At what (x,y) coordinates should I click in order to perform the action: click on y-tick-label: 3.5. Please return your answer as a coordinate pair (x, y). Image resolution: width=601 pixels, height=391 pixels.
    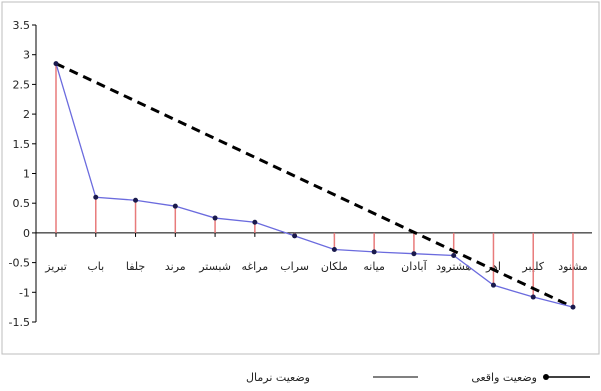
    Looking at the image, I should click on (22, 25).